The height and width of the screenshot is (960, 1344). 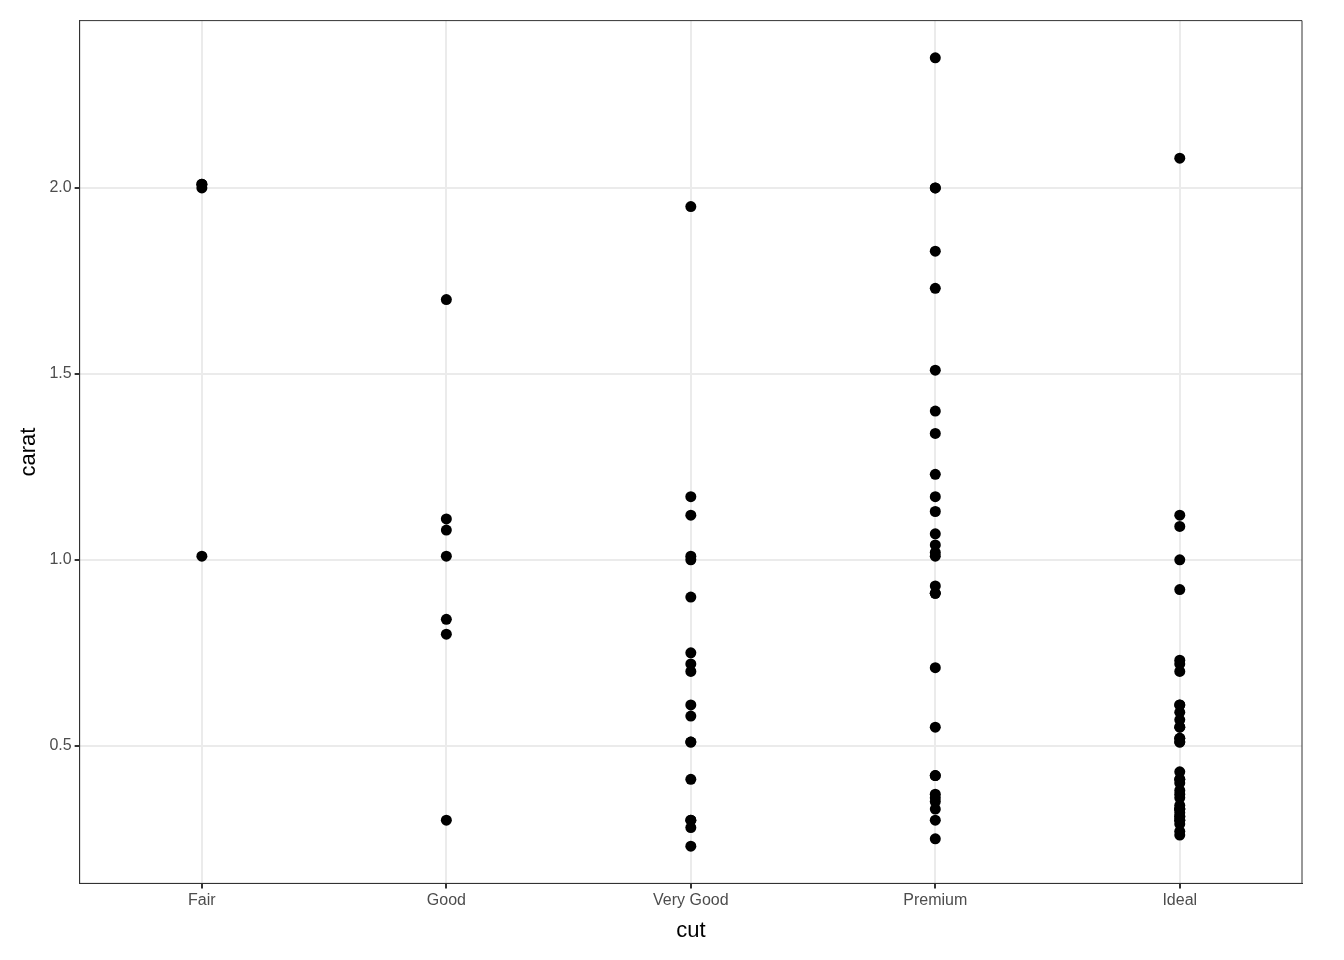 I want to click on x-tick-label: Ideal, so click(x=1180, y=900).